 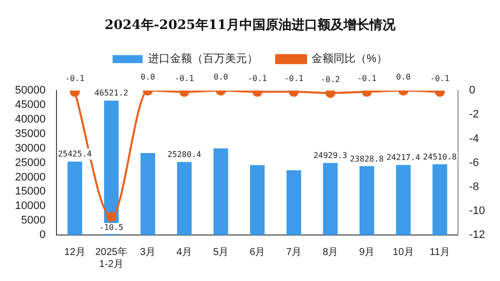 What do you see at coordinates (367, 252) in the screenshot?
I see `x-tick-label: 9月` at bounding box center [367, 252].